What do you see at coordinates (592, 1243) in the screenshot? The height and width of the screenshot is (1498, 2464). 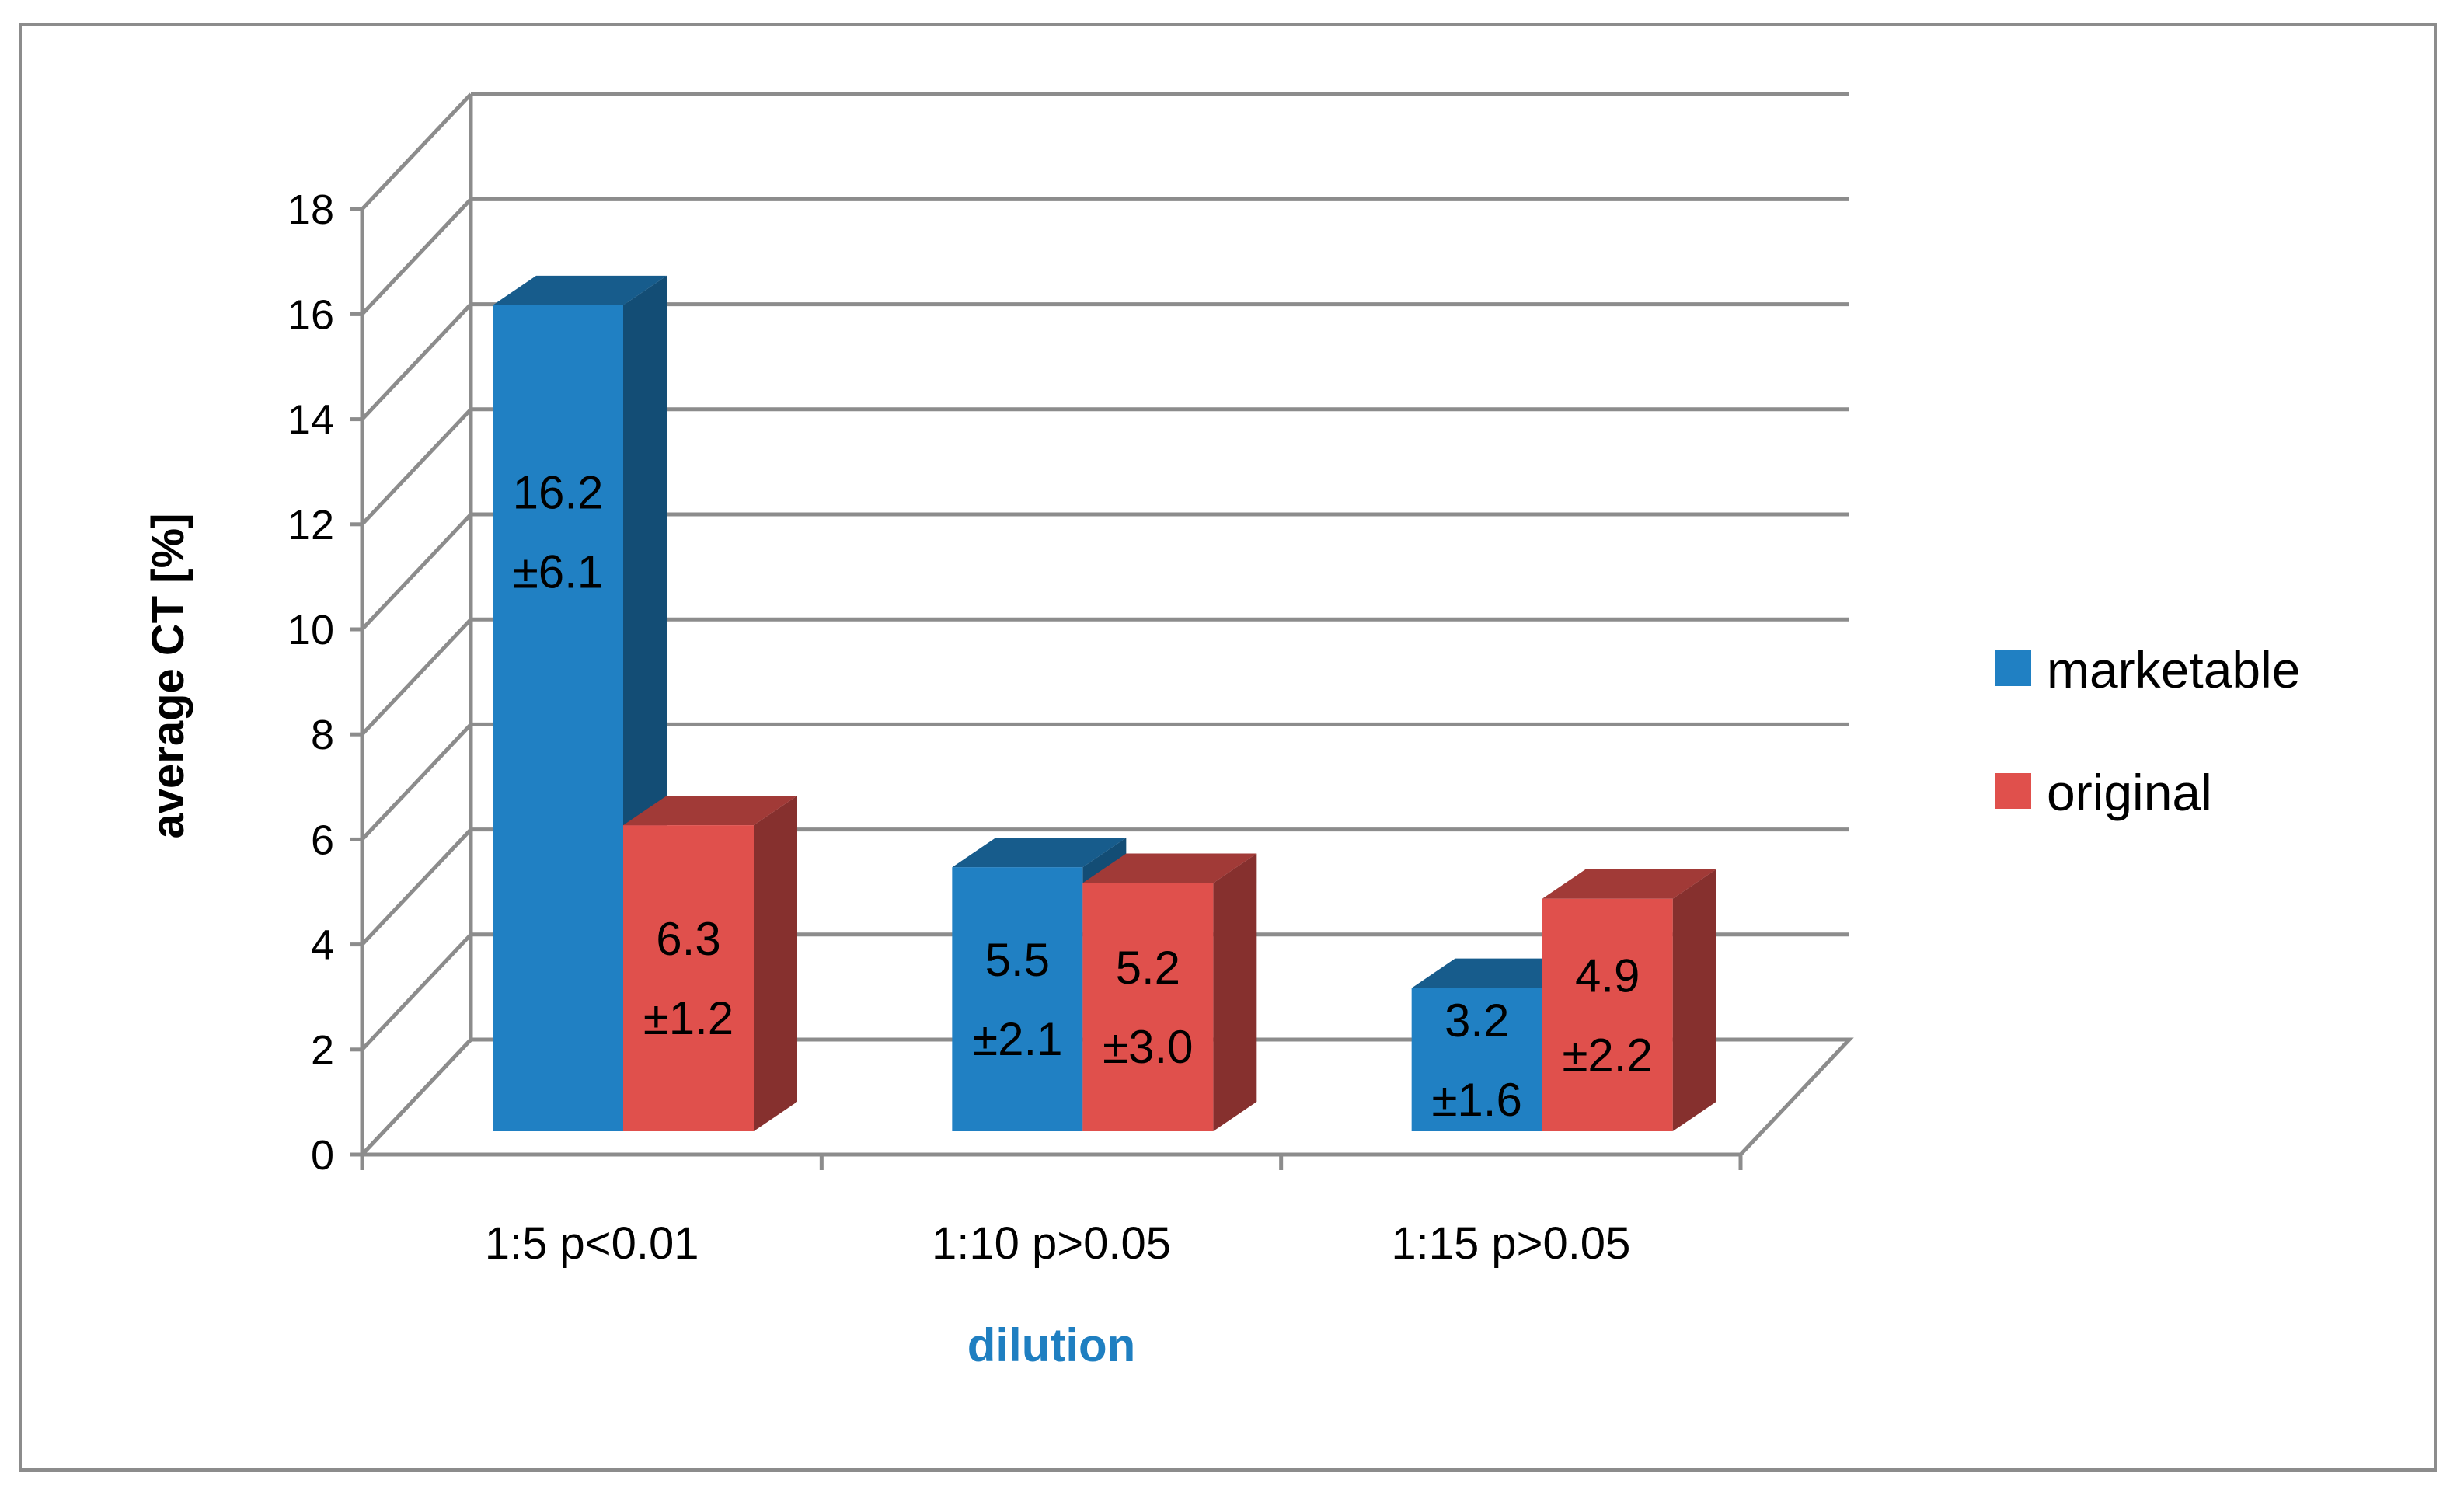 I see `x-category-label: 1:5 p<0.01` at bounding box center [592, 1243].